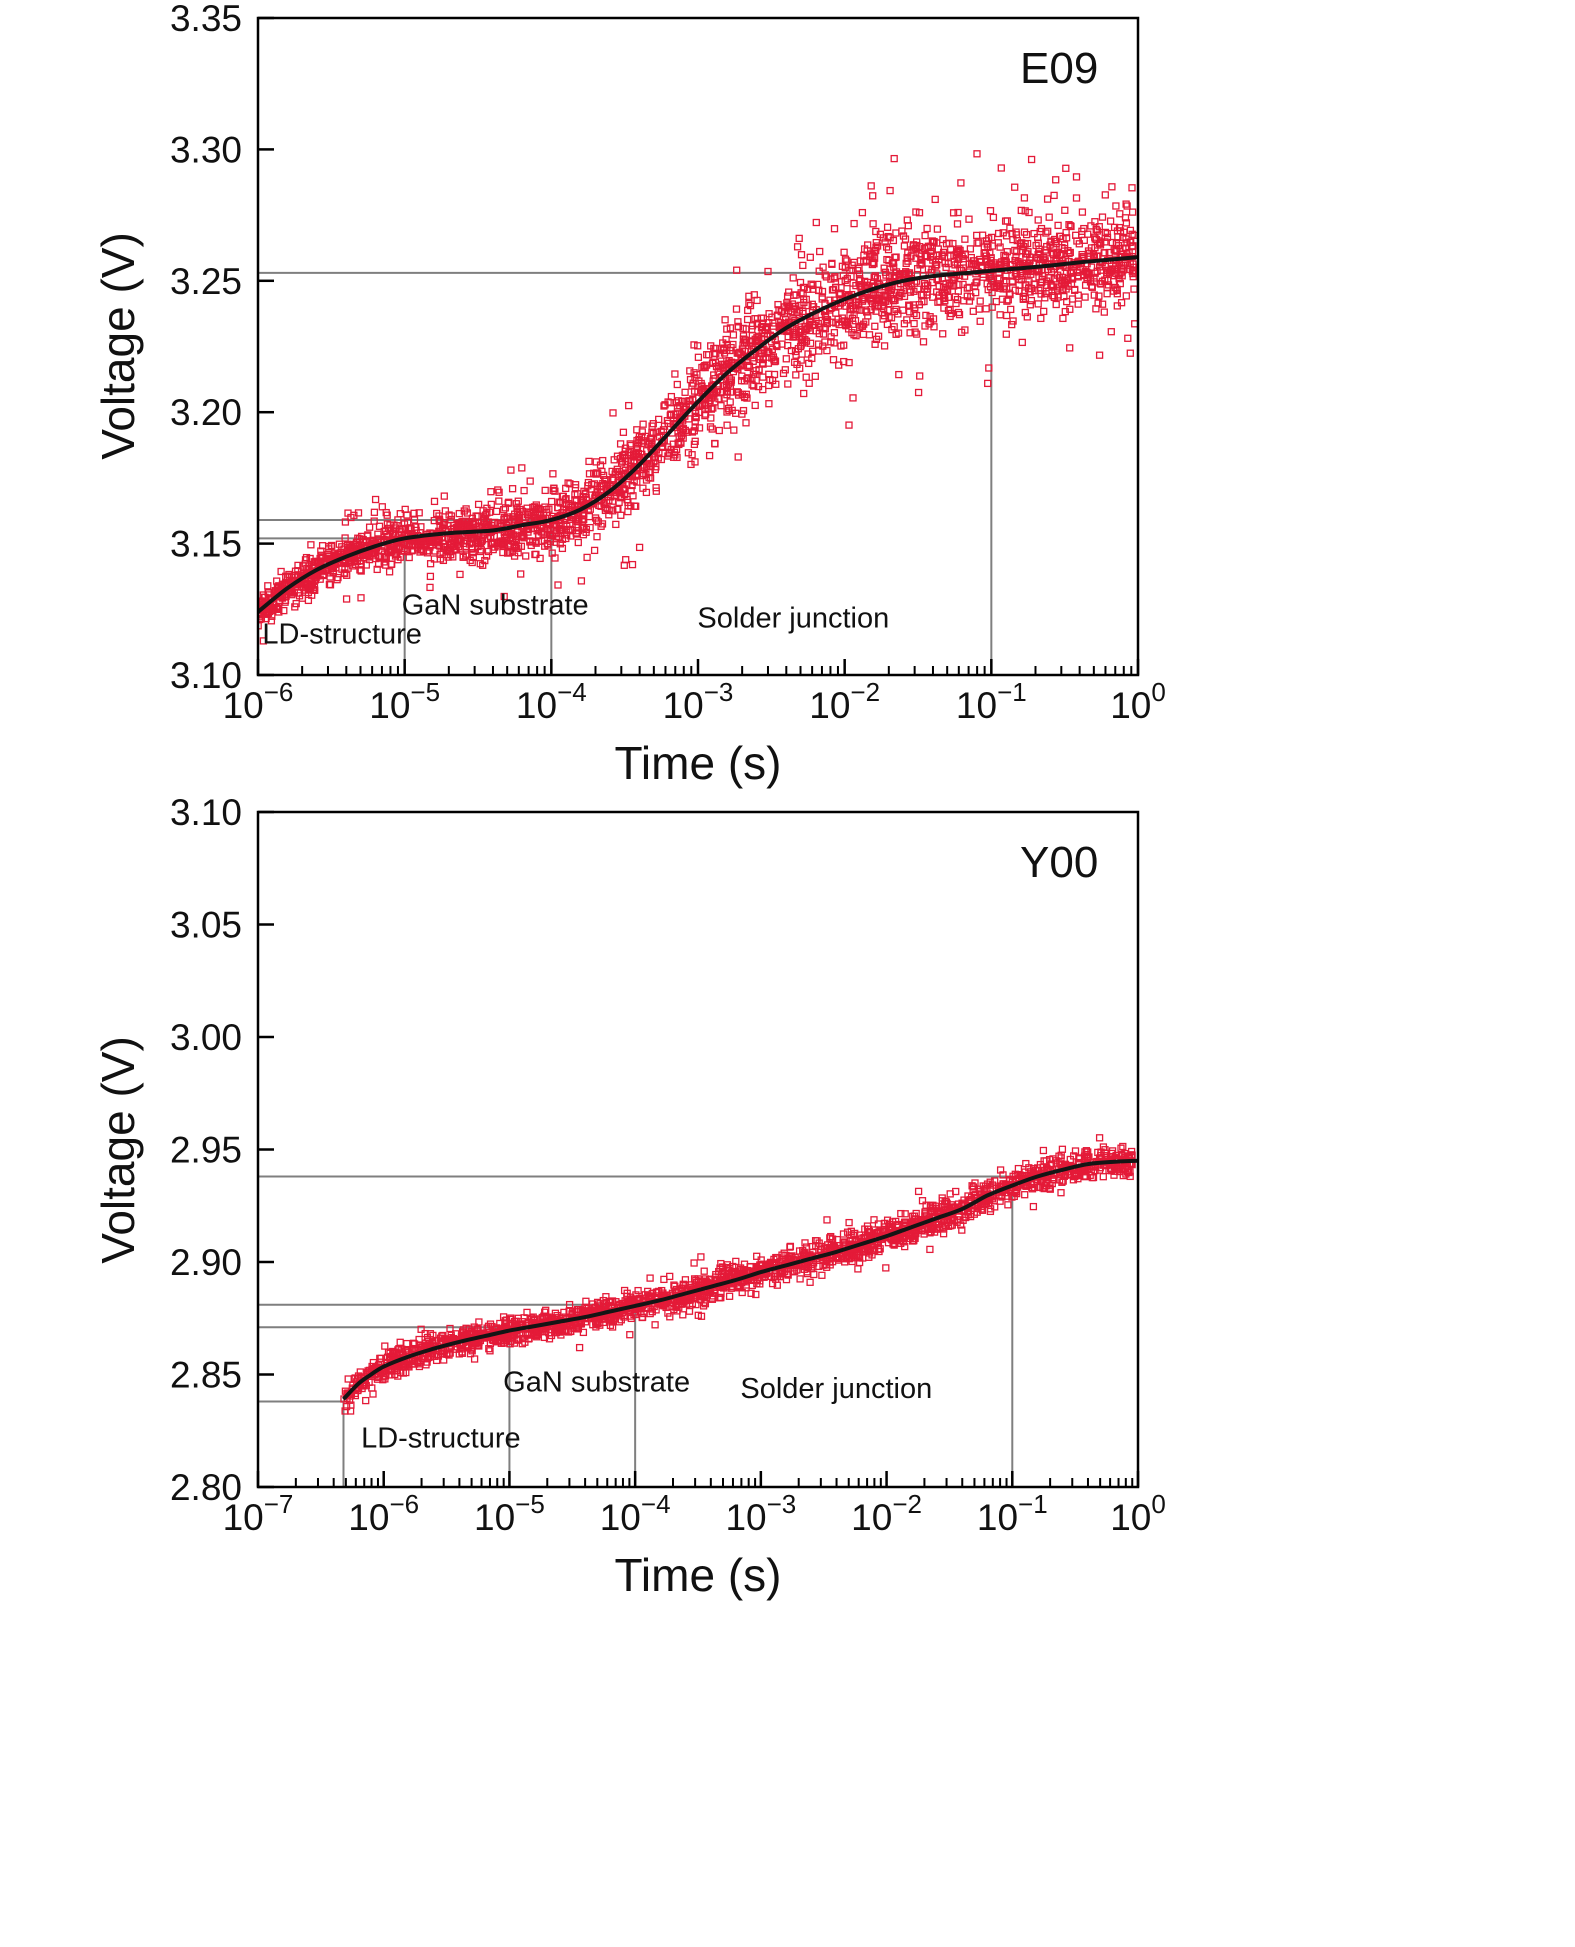 This screenshot has height=1947, width=1575. I want to click on svg-text: 3.15, so click(206, 544).